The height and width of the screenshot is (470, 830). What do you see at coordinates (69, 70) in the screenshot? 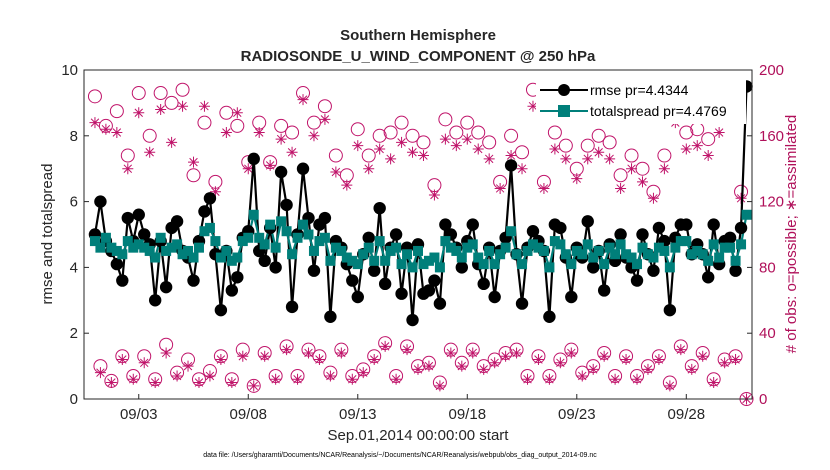
I see `y-left-tick-label: 10` at bounding box center [69, 70].